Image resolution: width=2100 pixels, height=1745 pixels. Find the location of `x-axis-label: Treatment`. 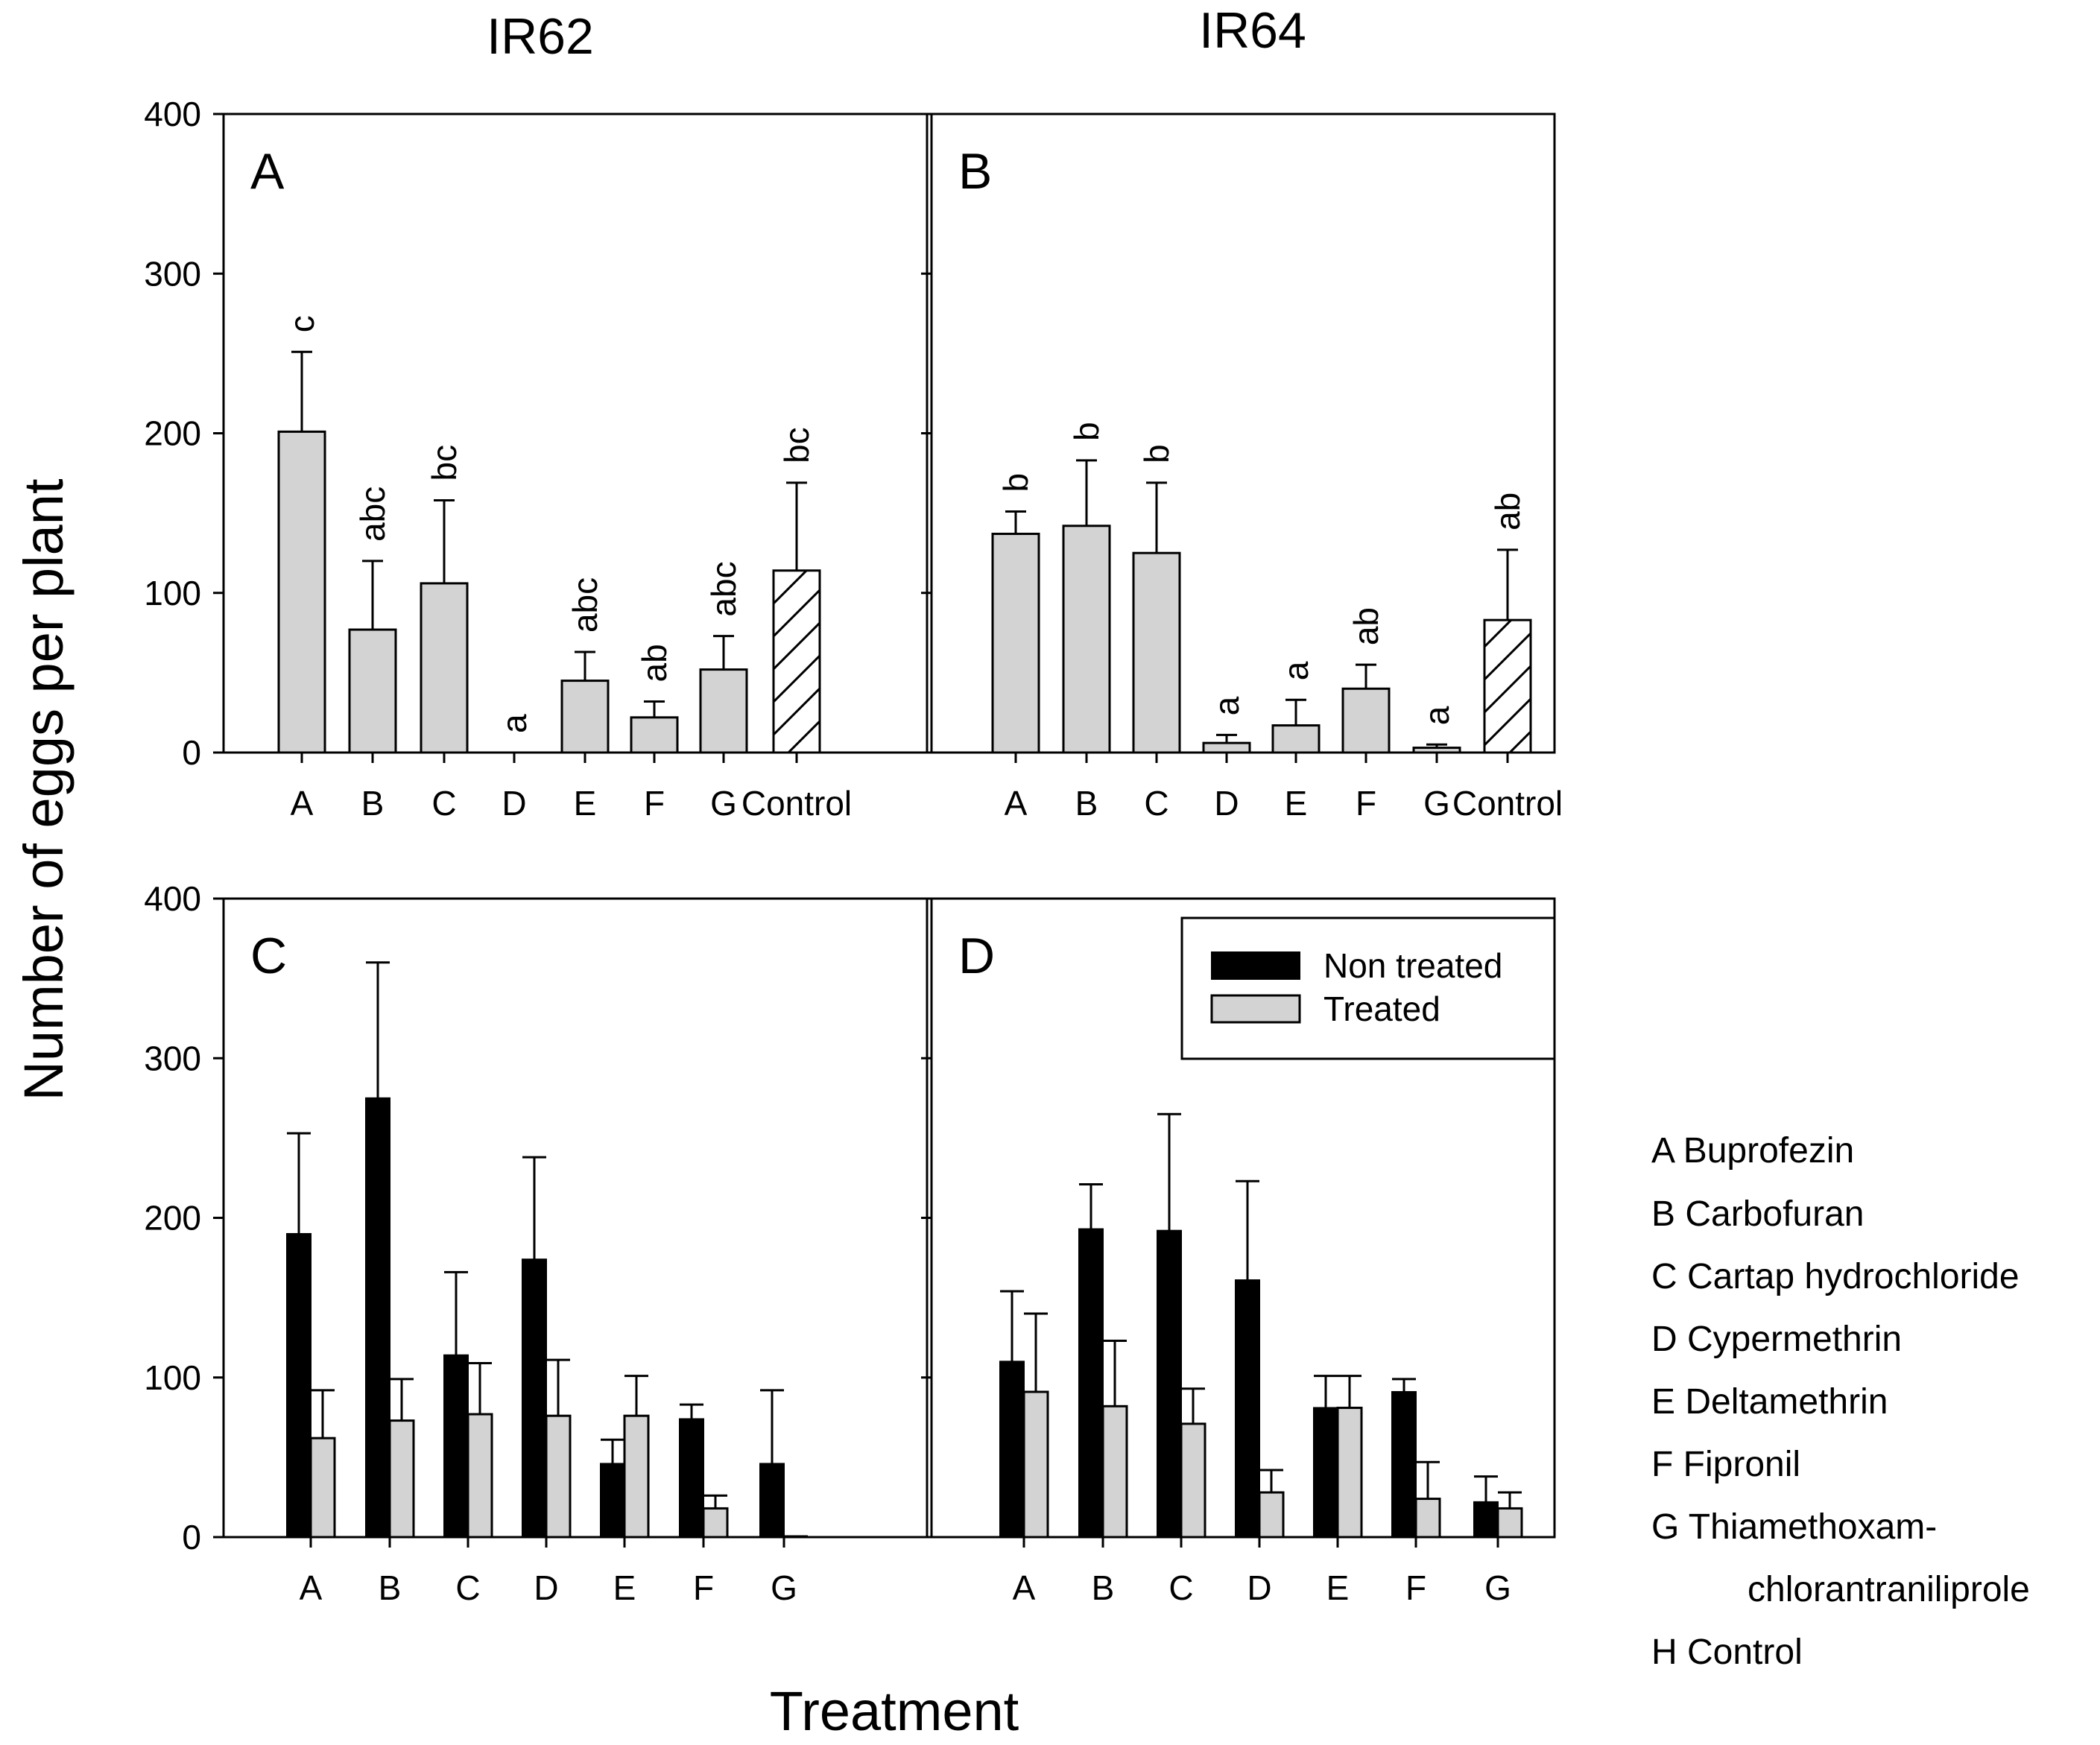

x-axis-label: Treatment is located at coordinates (894, 1711).